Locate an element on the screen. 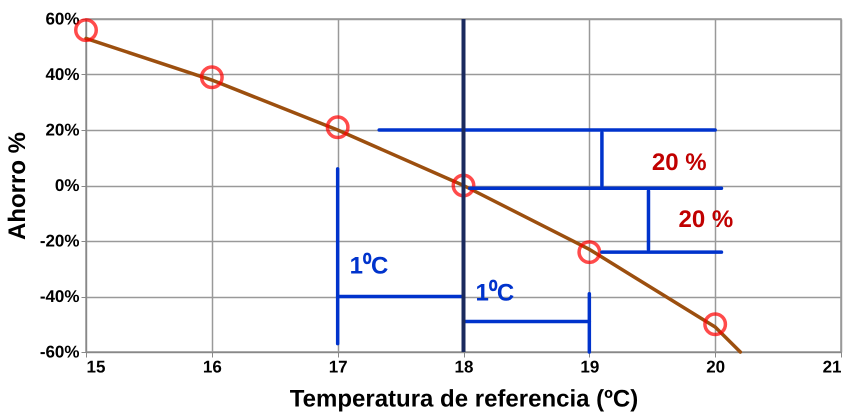 The image size is (857, 416). x-tick-label: 21 is located at coordinates (832, 367).